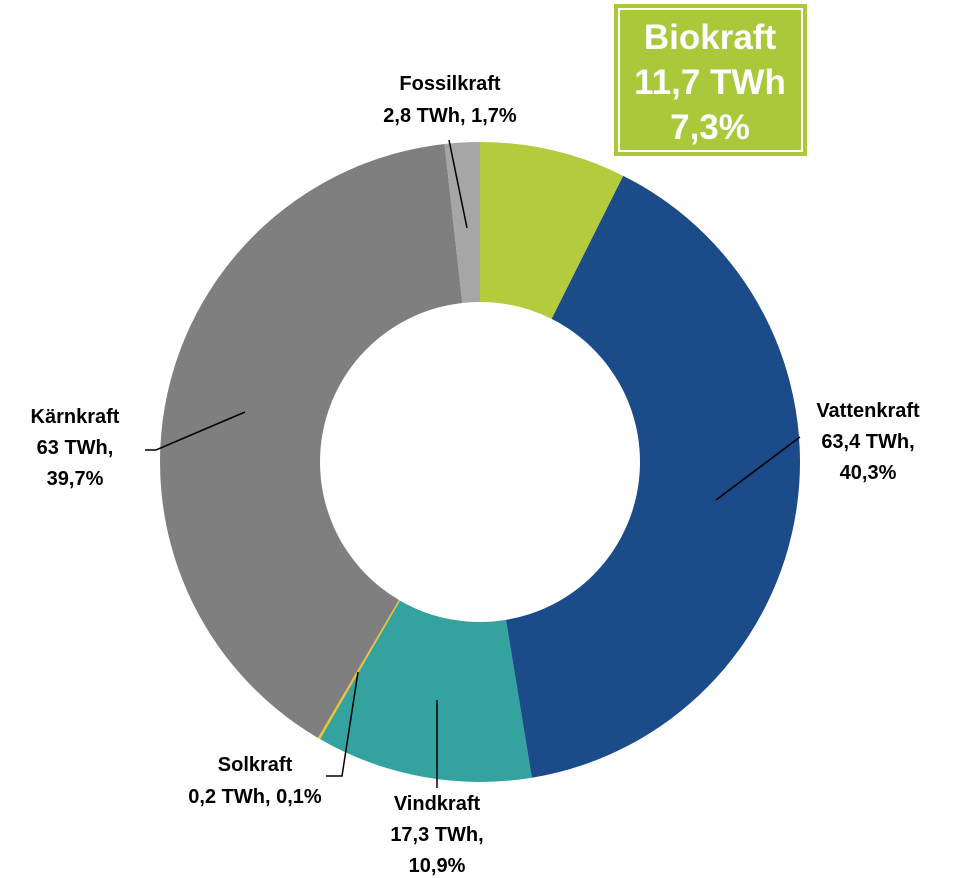 This screenshot has height=878, width=964. I want to click on label-value: 1,7%, so click(494, 116).